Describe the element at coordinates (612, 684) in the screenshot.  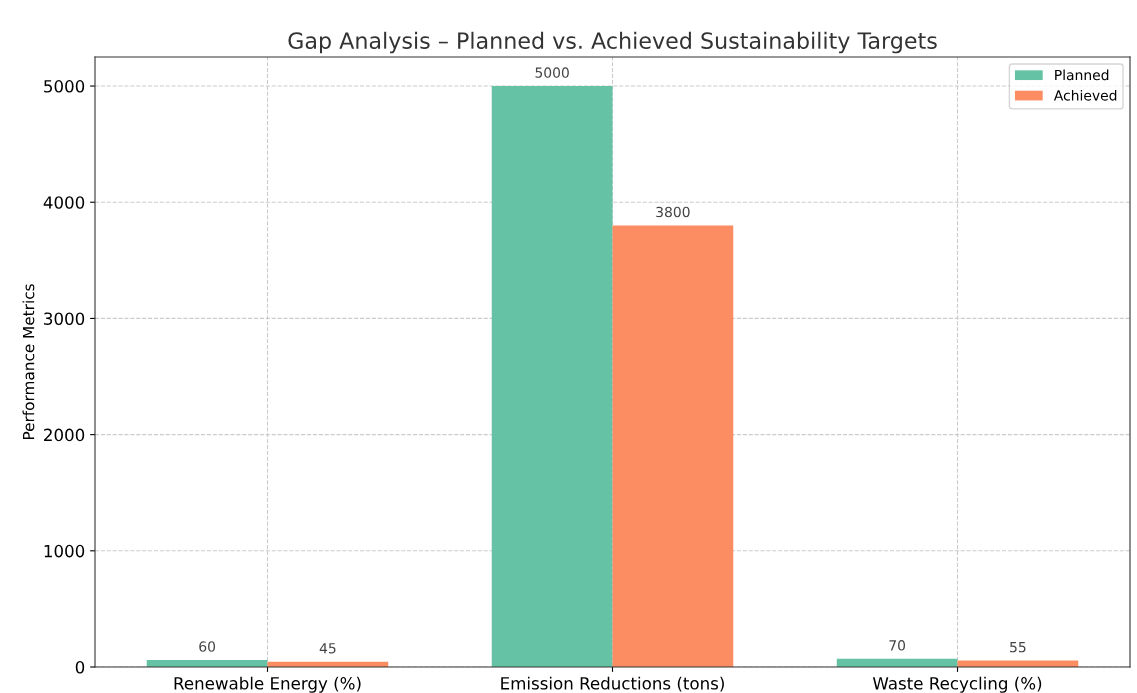
I see `x-tick-label: Emission Reductions (tons)` at that location.